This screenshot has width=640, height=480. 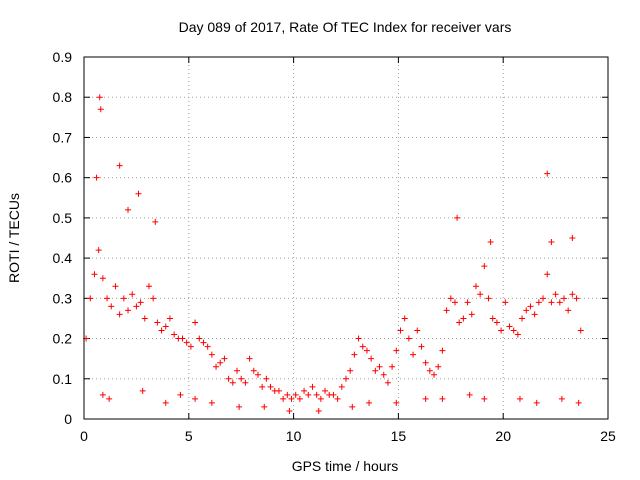 I want to click on y-tick-label: 0.9, so click(x=63, y=57).